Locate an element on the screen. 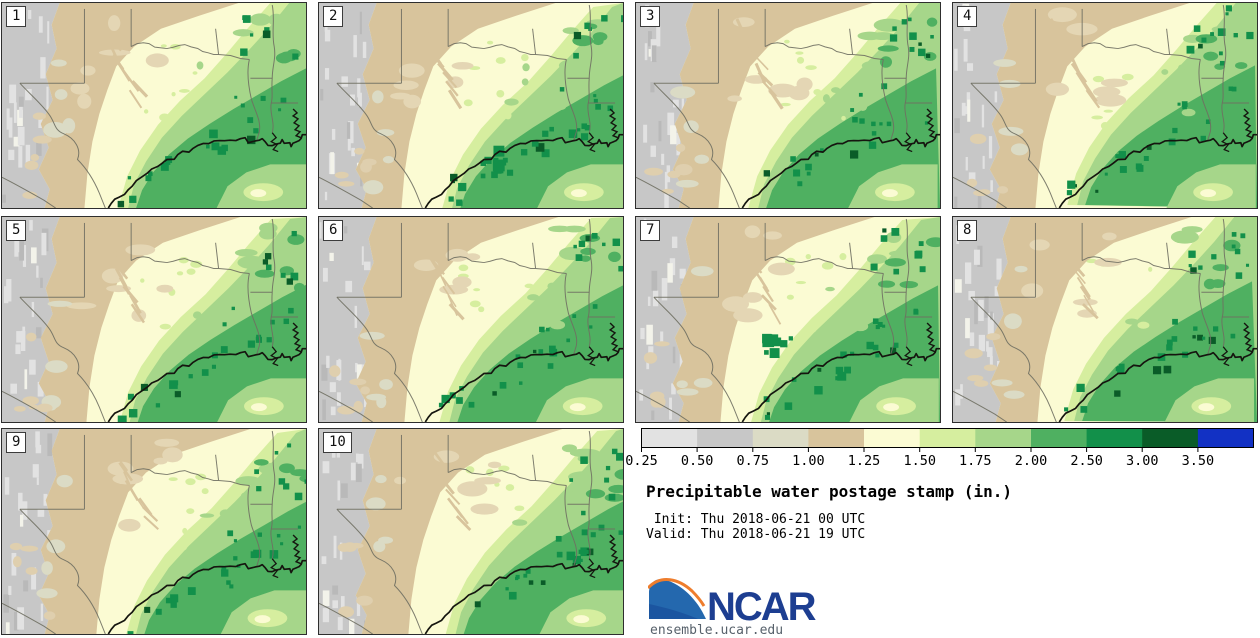  map-panel-6: 6 is located at coordinates (471, 319).